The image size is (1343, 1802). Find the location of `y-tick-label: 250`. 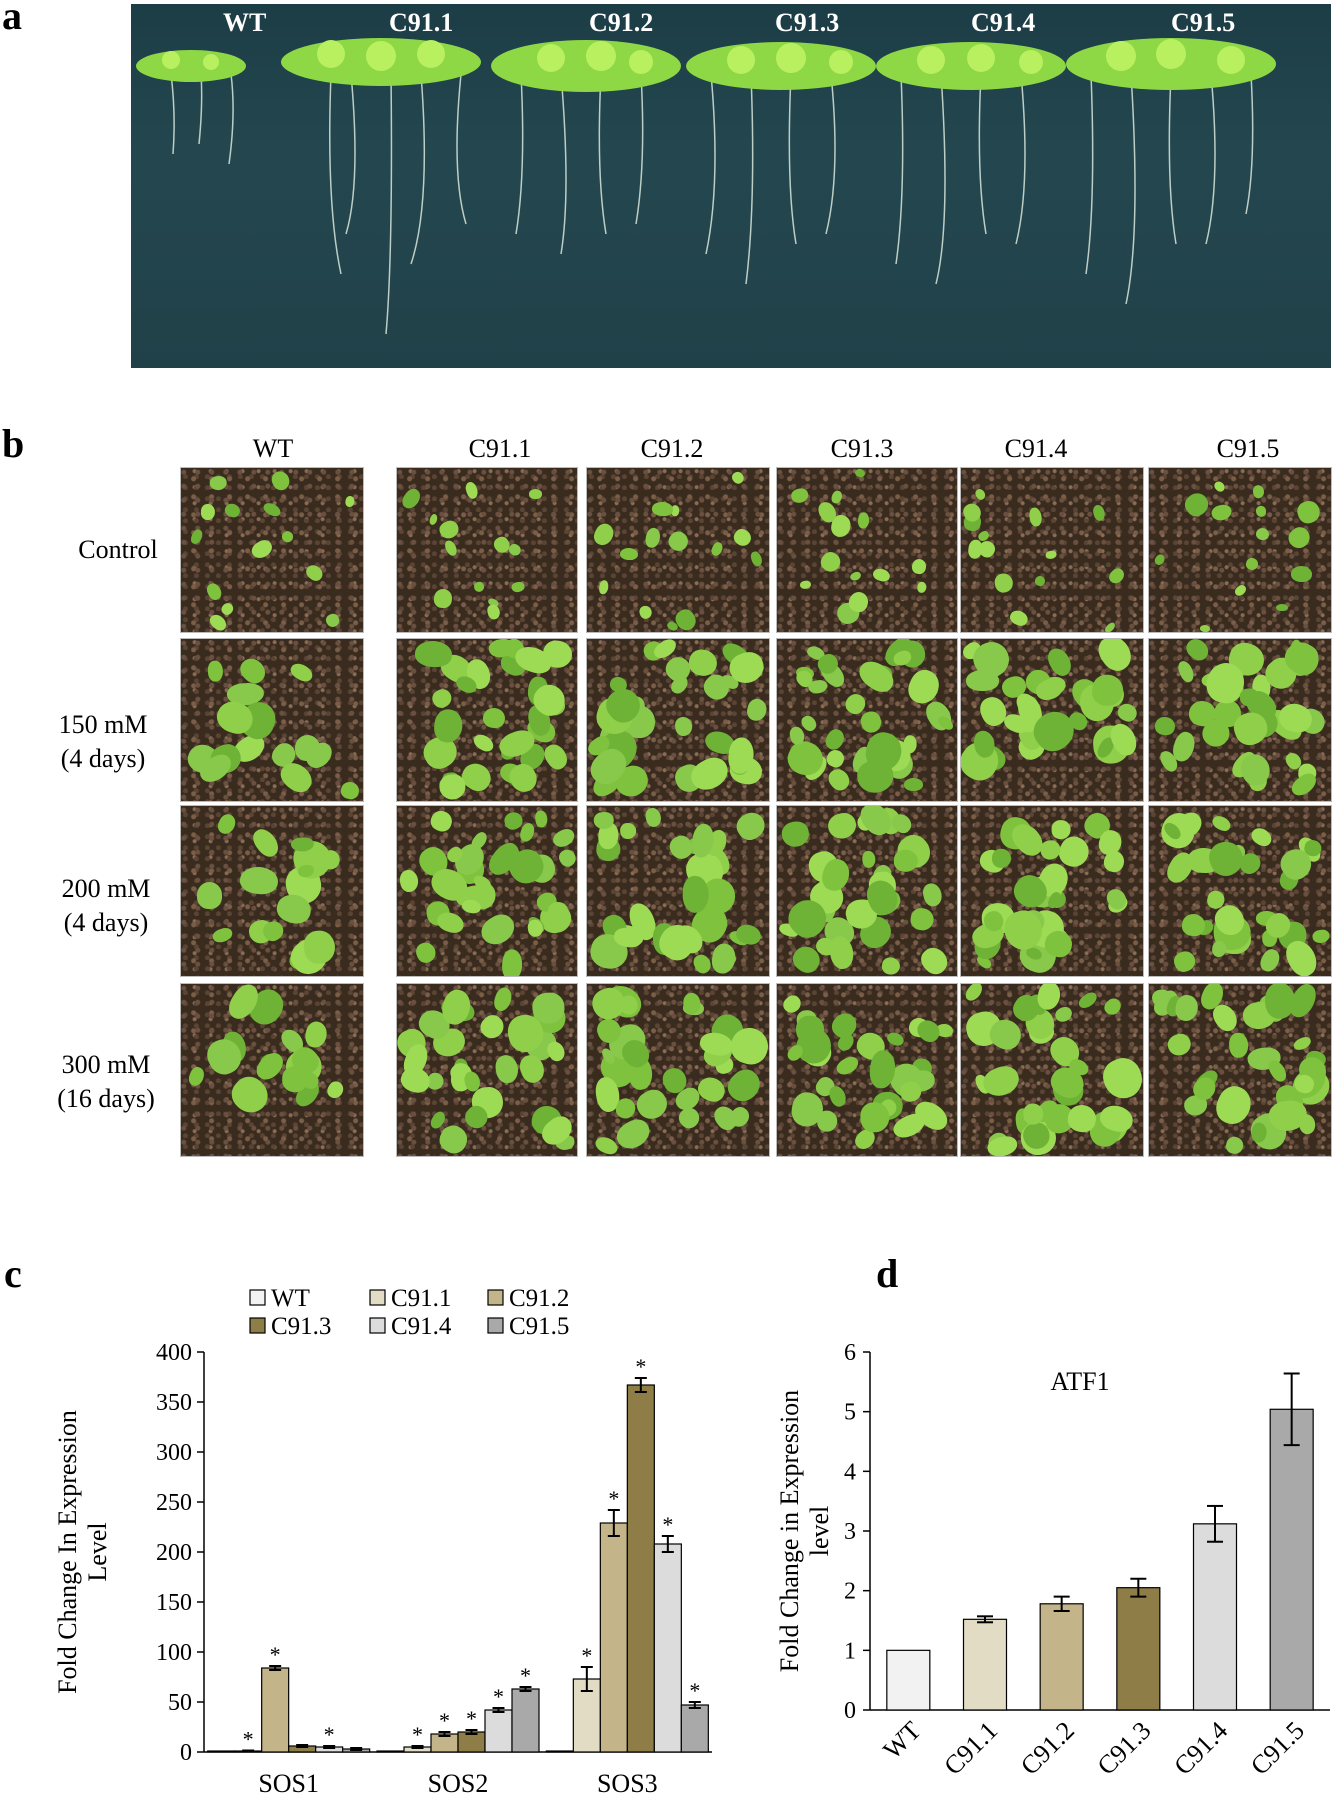

y-tick-label: 250 is located at coordinates (174, 1503).